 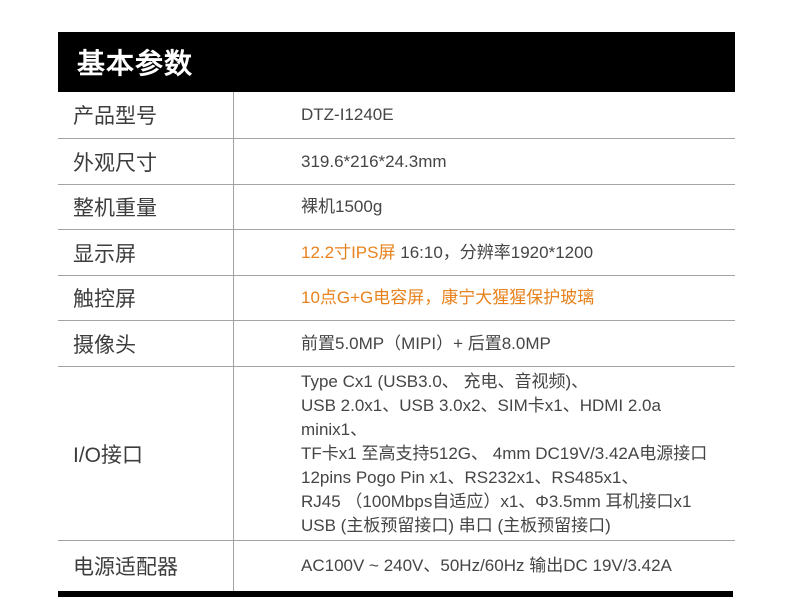 What do you see at coordinates (484, 115) in the screenshot?
I see `row-value: DTZ-I1240E` at bounding box center [484, 115].